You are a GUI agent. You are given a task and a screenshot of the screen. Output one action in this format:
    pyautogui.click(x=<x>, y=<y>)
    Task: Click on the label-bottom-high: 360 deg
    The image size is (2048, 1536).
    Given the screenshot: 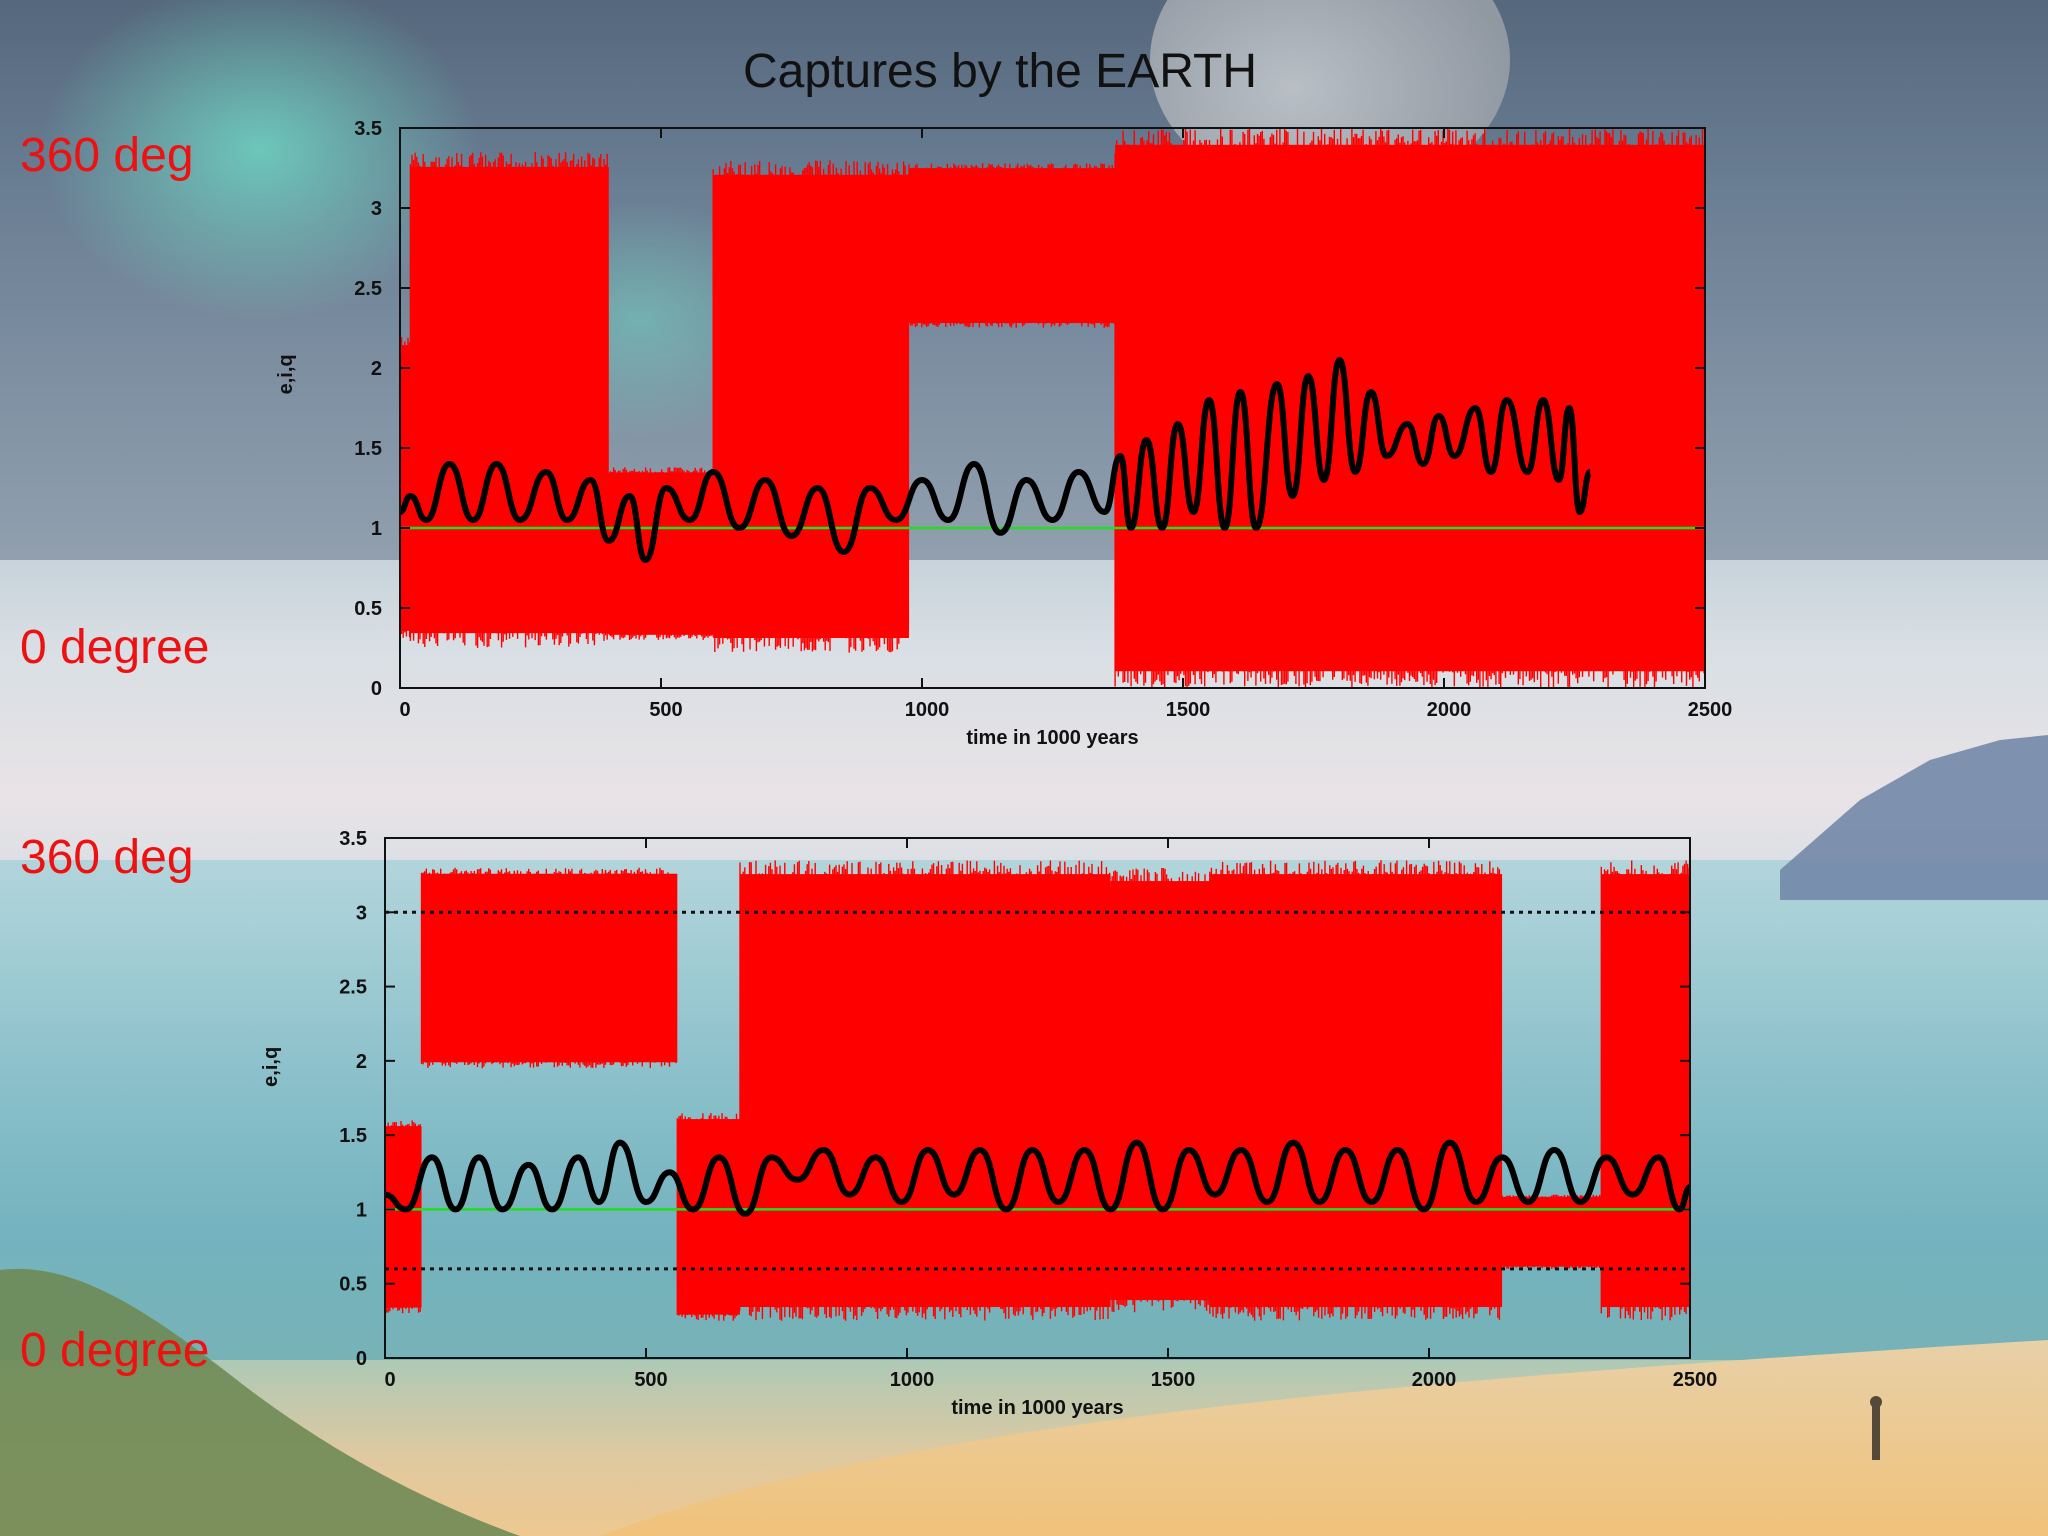 What is the action you would take?
    pyautogui.click(x=107, y=857)
    